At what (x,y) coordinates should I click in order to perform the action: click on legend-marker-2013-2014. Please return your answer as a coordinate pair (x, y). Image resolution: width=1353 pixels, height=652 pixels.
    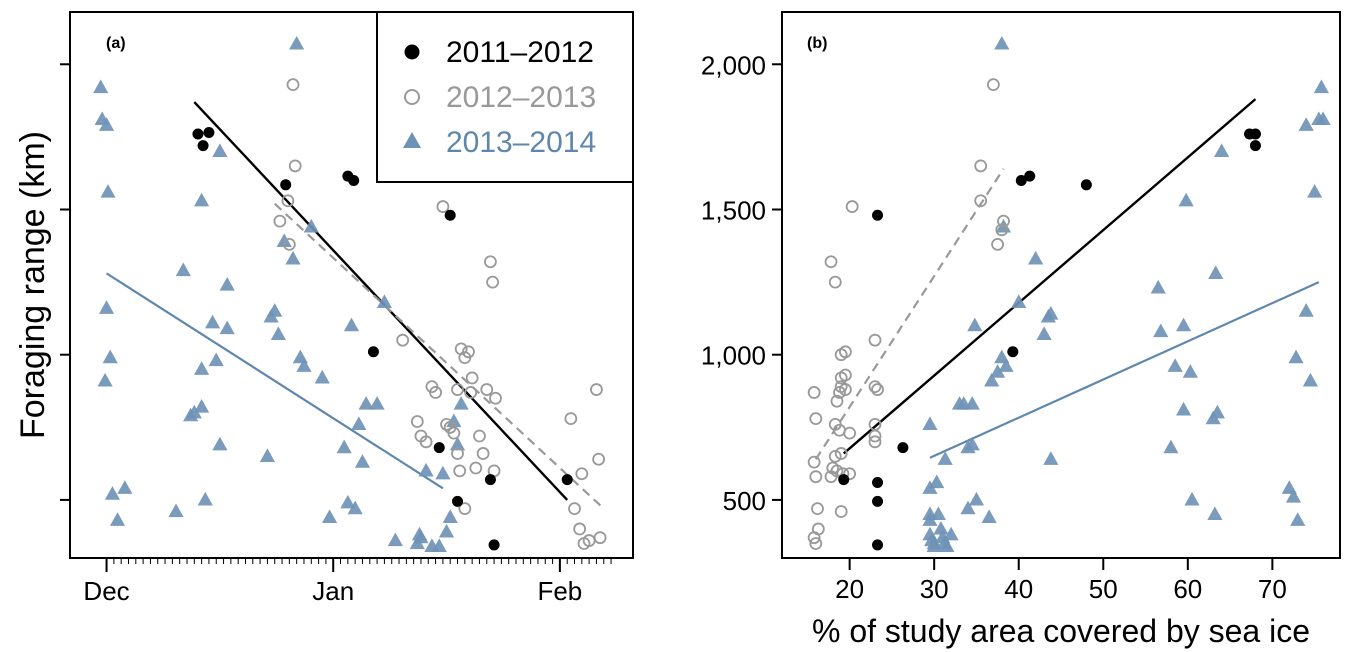
    Looking at the image, I should click on (412, 140).